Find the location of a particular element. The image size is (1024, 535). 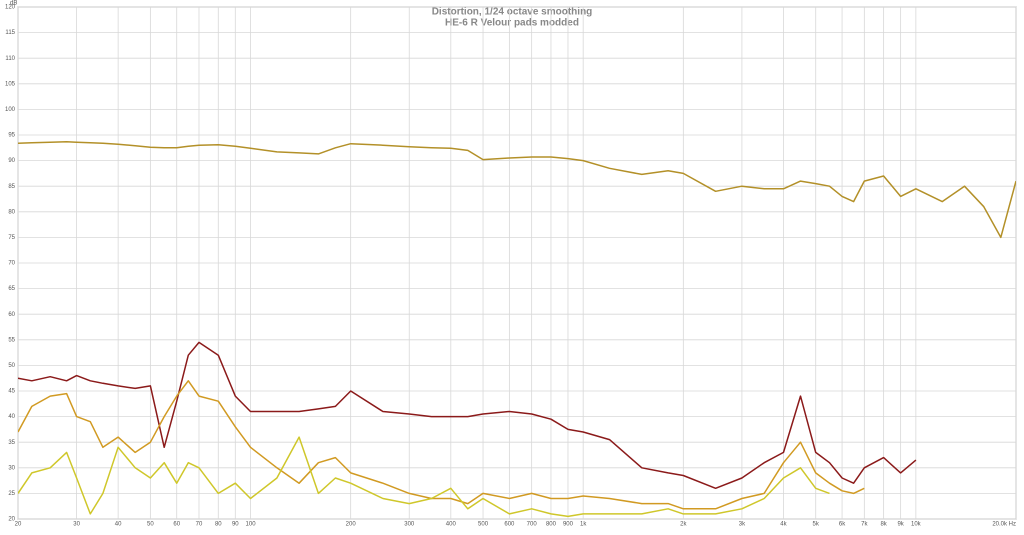

x-tick-label: 6k is located at coordinates (842, 525).